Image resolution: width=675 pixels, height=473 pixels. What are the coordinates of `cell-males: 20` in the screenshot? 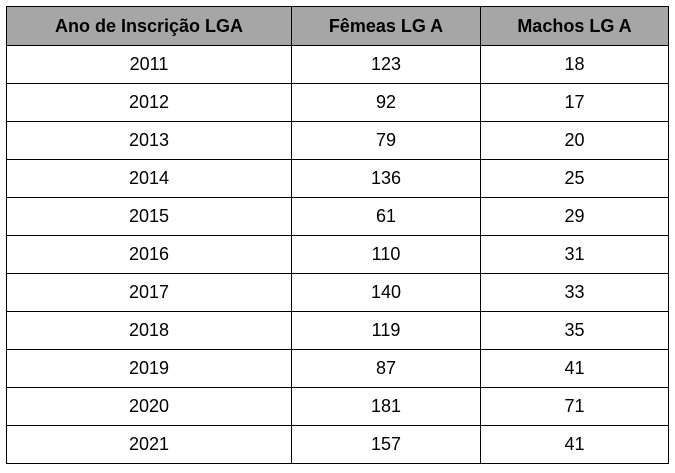 It's located at (574, 140).